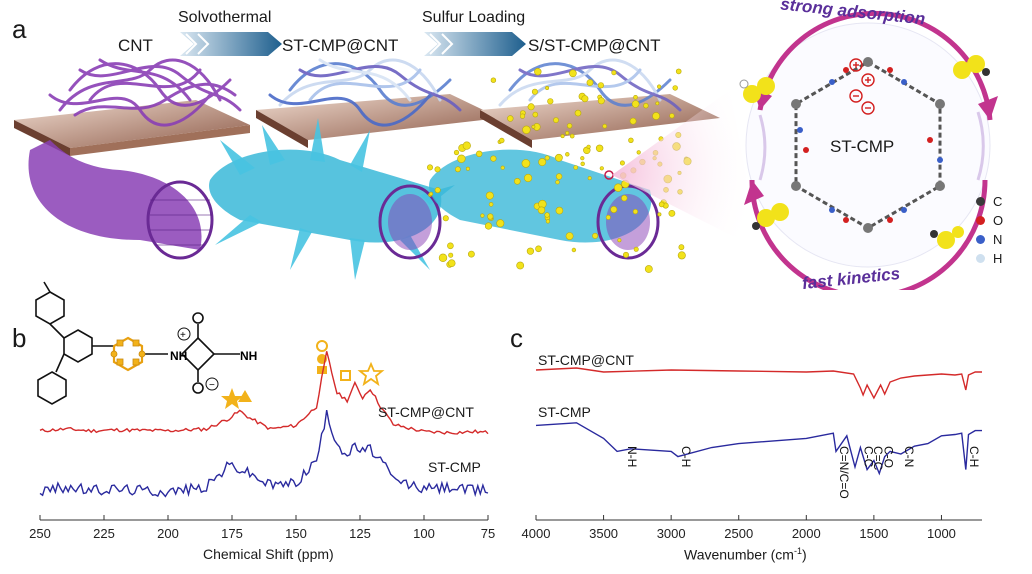 The image size is (1032, 574). What do you see at coordinates (738, 533) in the screenshot?
I see `ftir-tick-label: 2500` at bounding box center [738, 533].